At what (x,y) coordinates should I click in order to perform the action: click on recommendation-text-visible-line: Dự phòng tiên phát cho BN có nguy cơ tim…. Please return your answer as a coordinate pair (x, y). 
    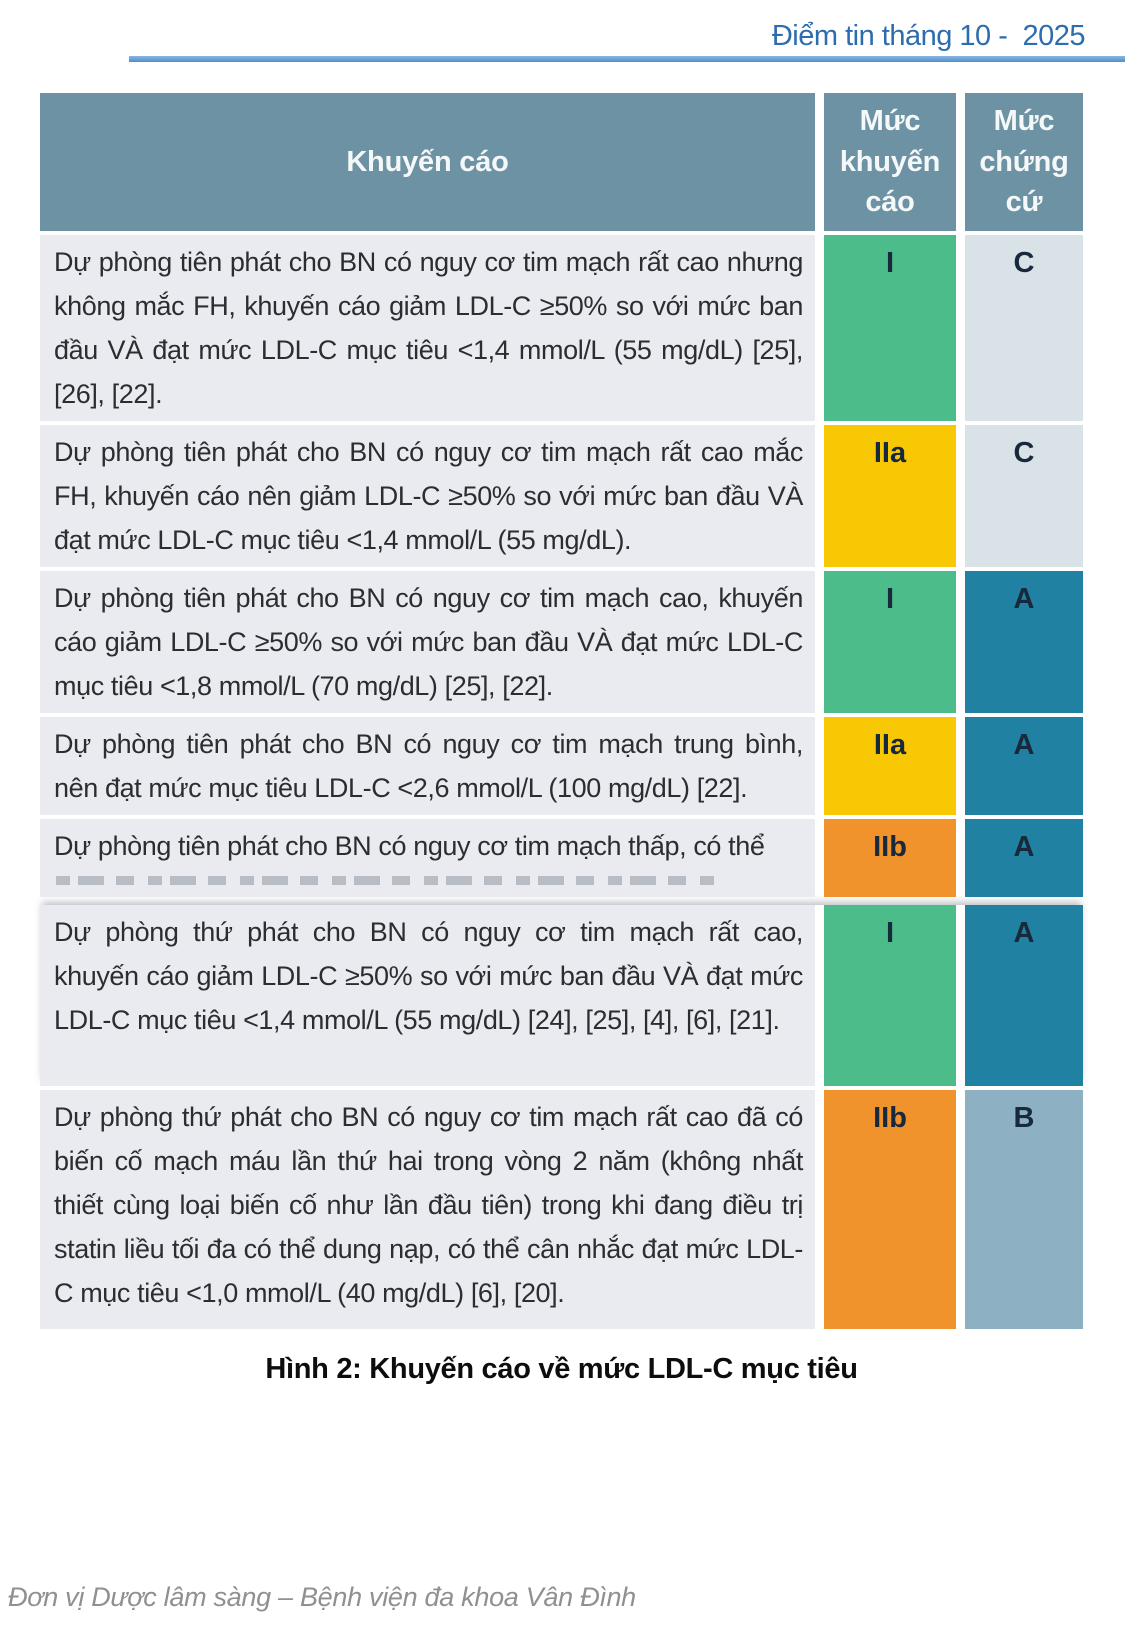
    Looking at the image, I should click on (409, 845).